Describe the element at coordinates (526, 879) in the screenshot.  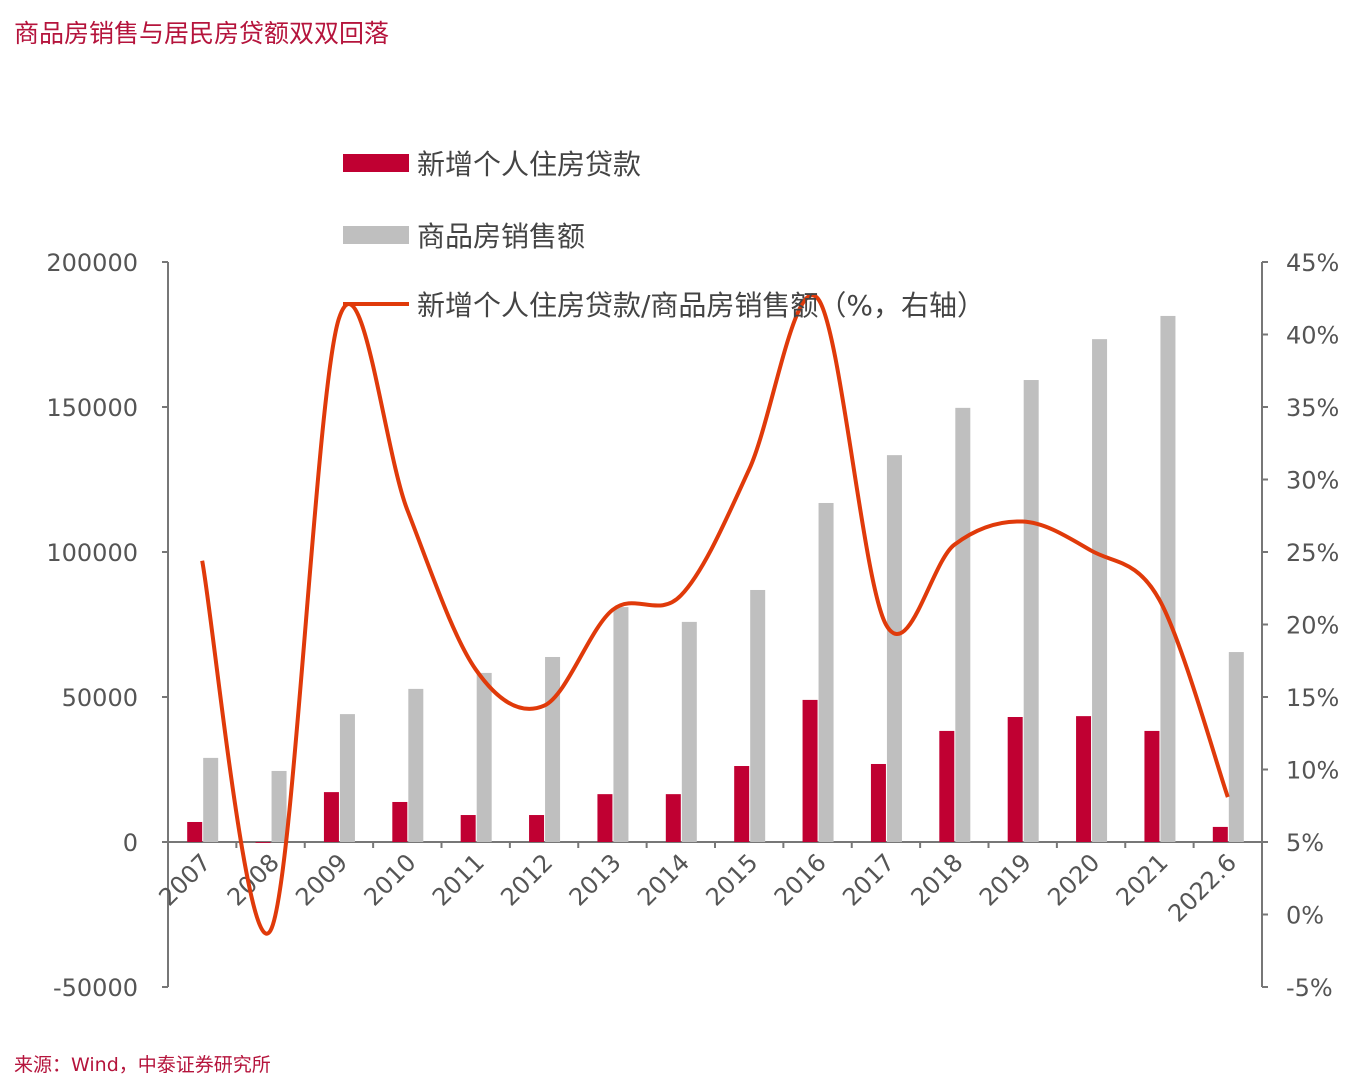
I see `x-tick-label: 2012` at that location.